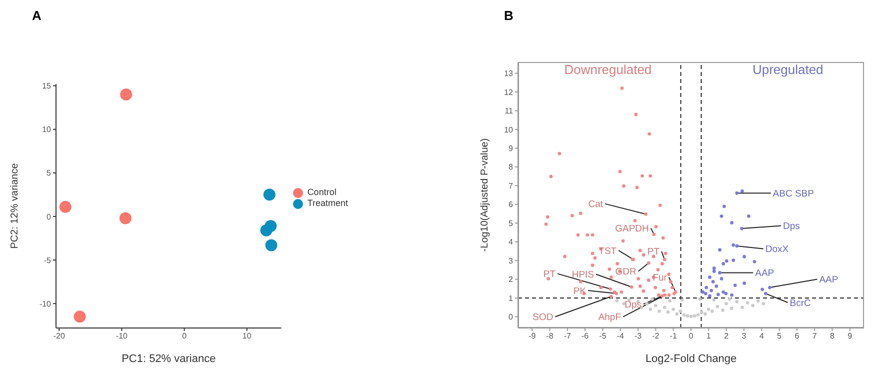 The image size is (896, 369). I want to click on y-tick-label: 15, so click(47, 86).